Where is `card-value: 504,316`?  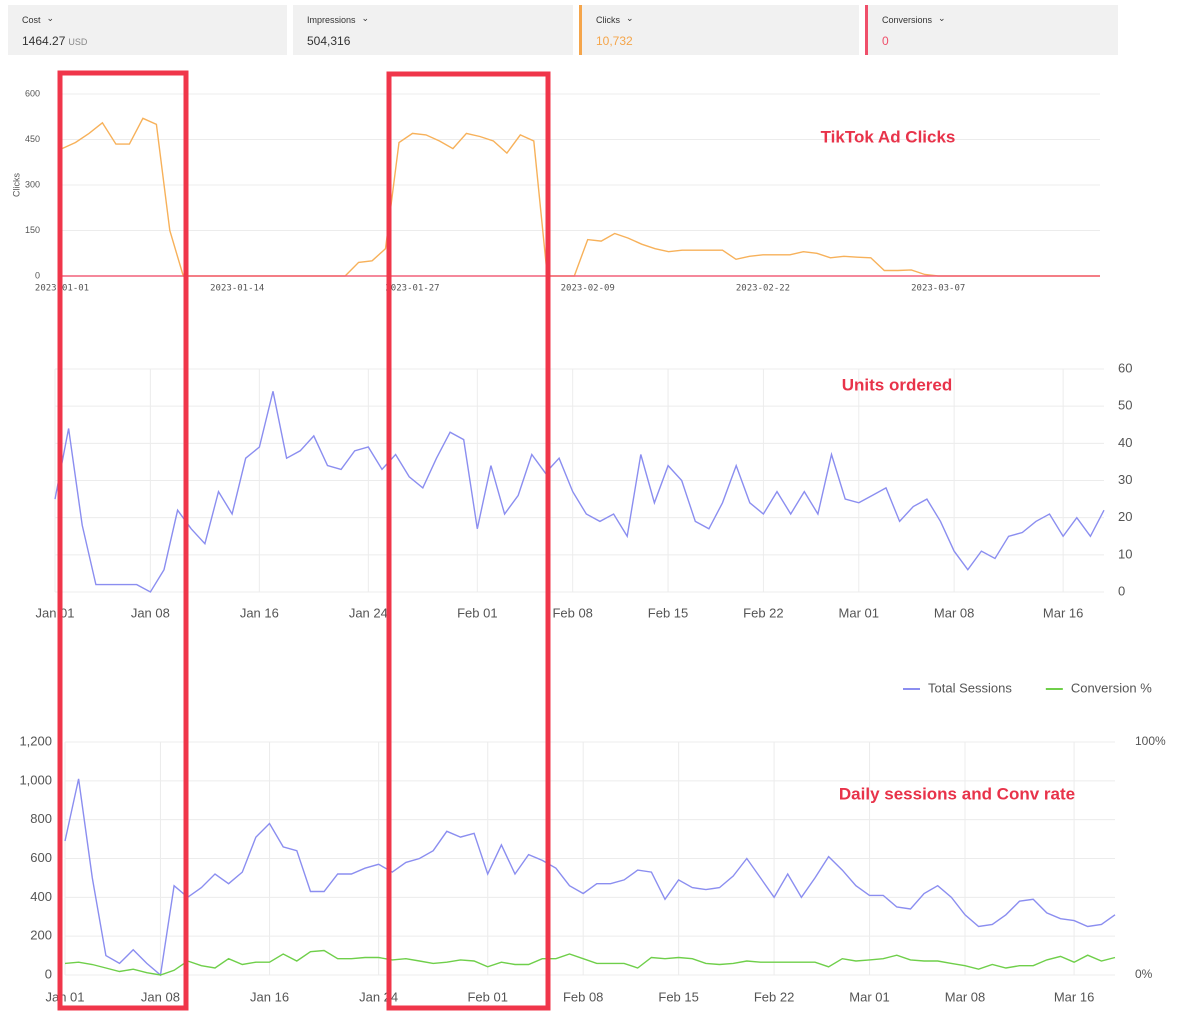 card-value: 504,316 is located at coordinates (329, 41).